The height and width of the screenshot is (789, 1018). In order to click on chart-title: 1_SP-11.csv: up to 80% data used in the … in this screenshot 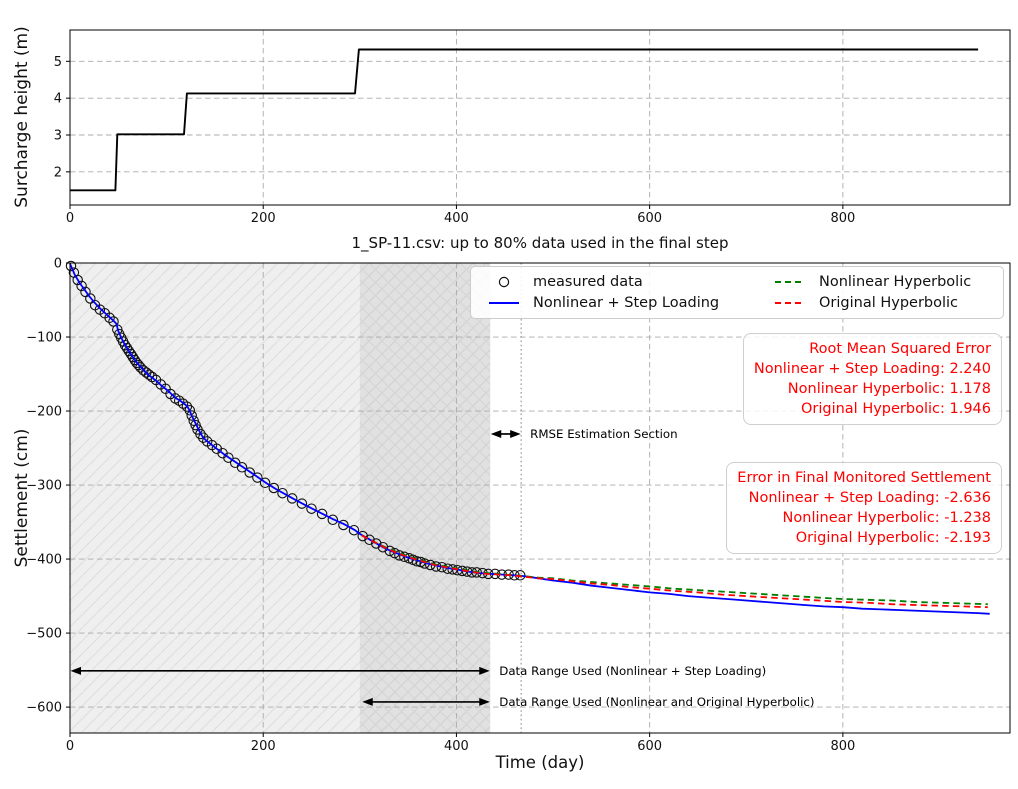, I will do `click(540, 243)`.